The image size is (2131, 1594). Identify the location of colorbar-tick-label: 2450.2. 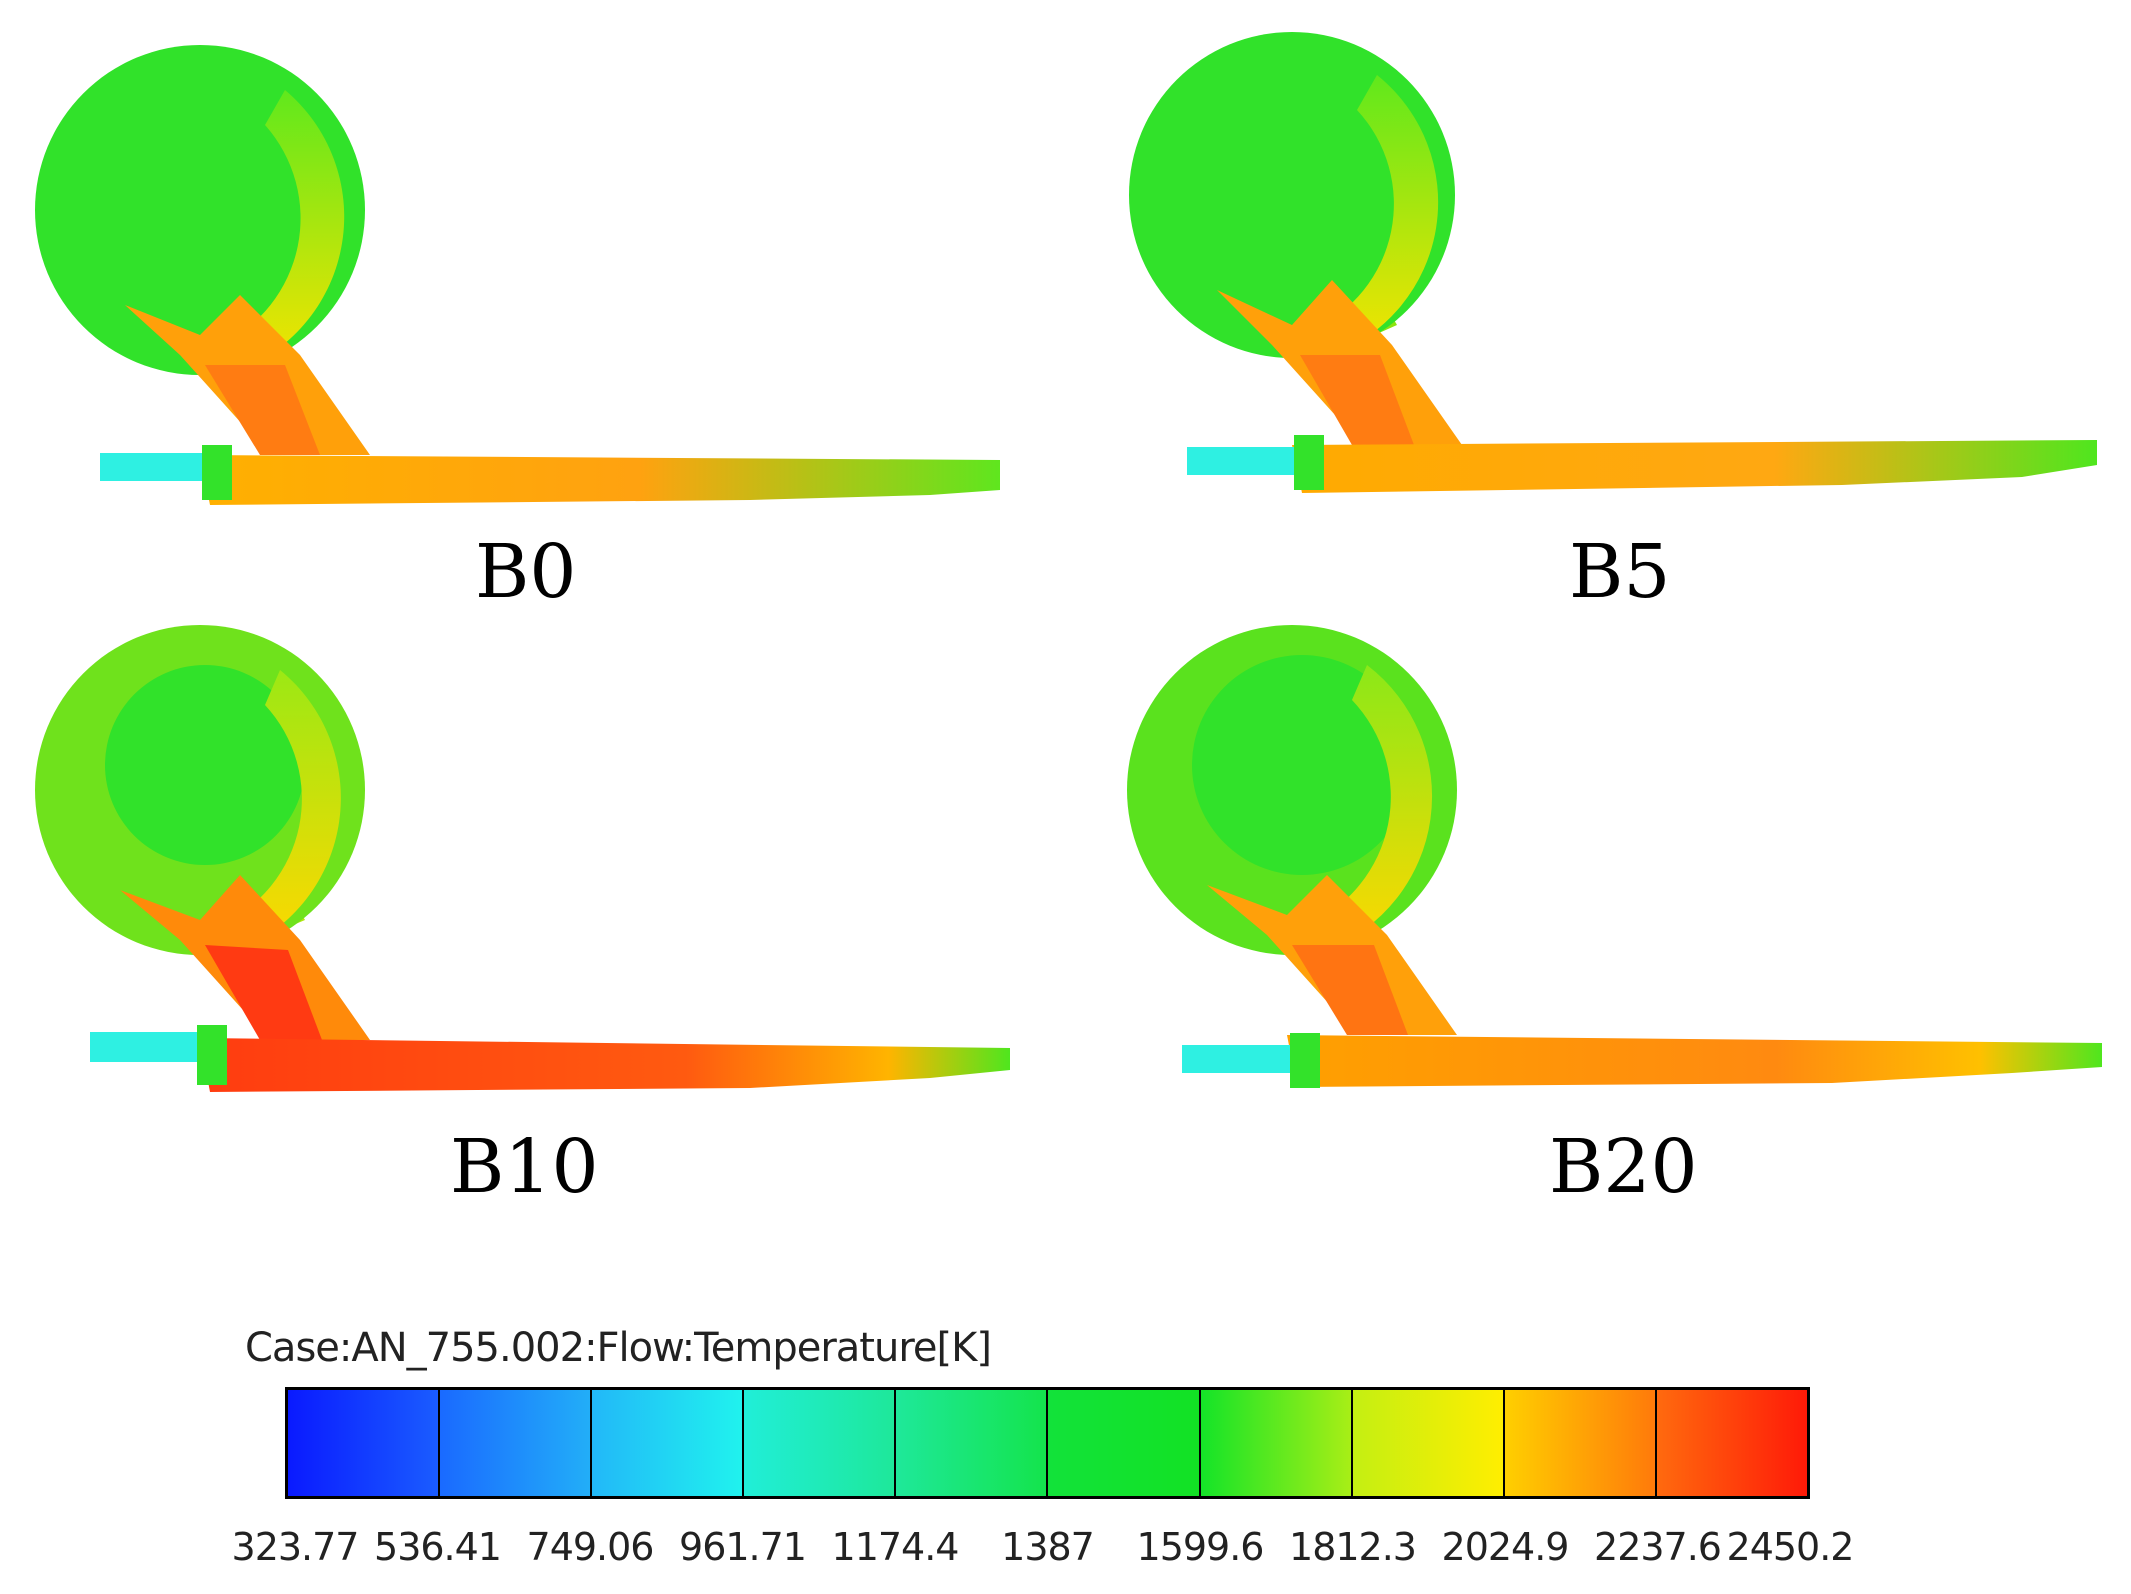
(1790, 1547).